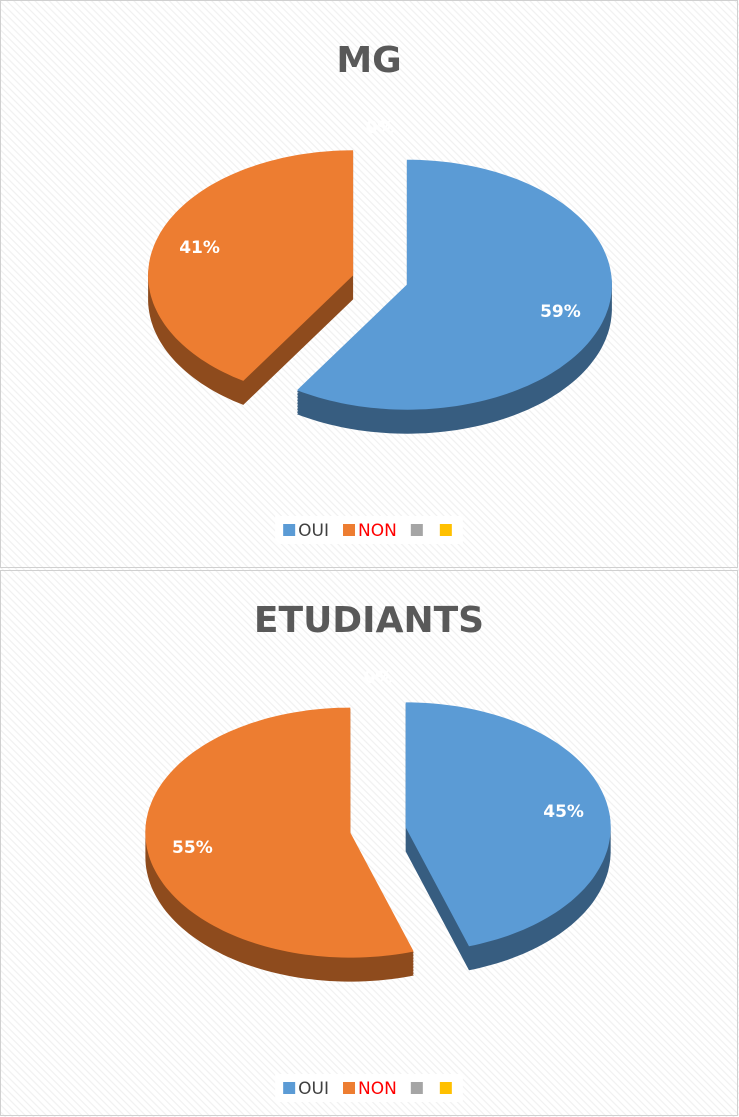 This screenshot has height=1117, width=739. What do you see at coordinates (368, 60) in the screenshot?
I see `chart-title: MG` at bounding box center [368, 60].